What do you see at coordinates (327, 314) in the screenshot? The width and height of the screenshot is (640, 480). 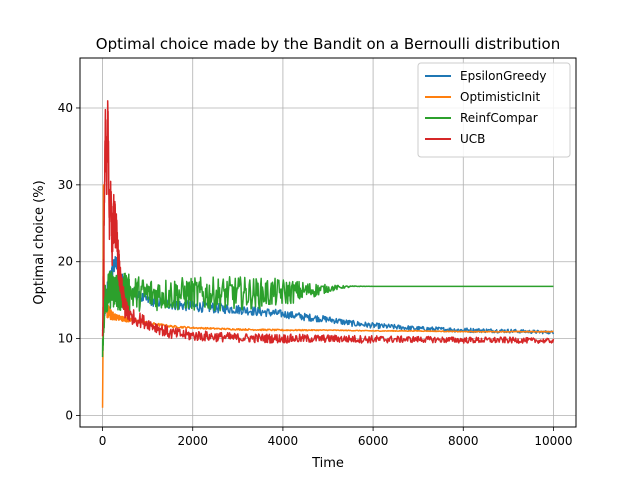 I see `series-line-reinfcompar` at bounding box center [327, 314].